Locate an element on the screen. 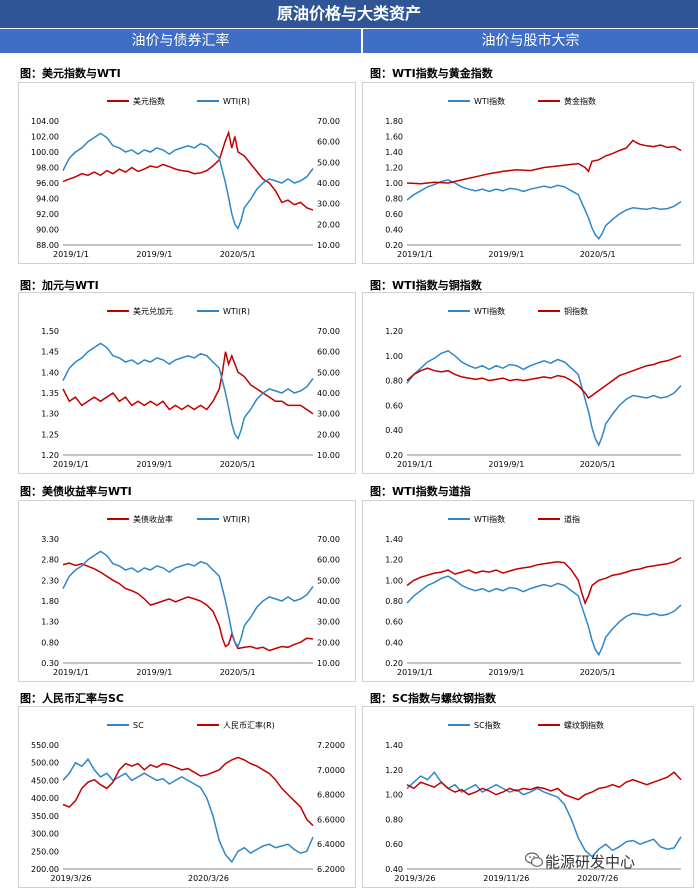 This screenshot has width=698, height=892. left-tick-label: 98.00 is located at coordinates (47, 168).